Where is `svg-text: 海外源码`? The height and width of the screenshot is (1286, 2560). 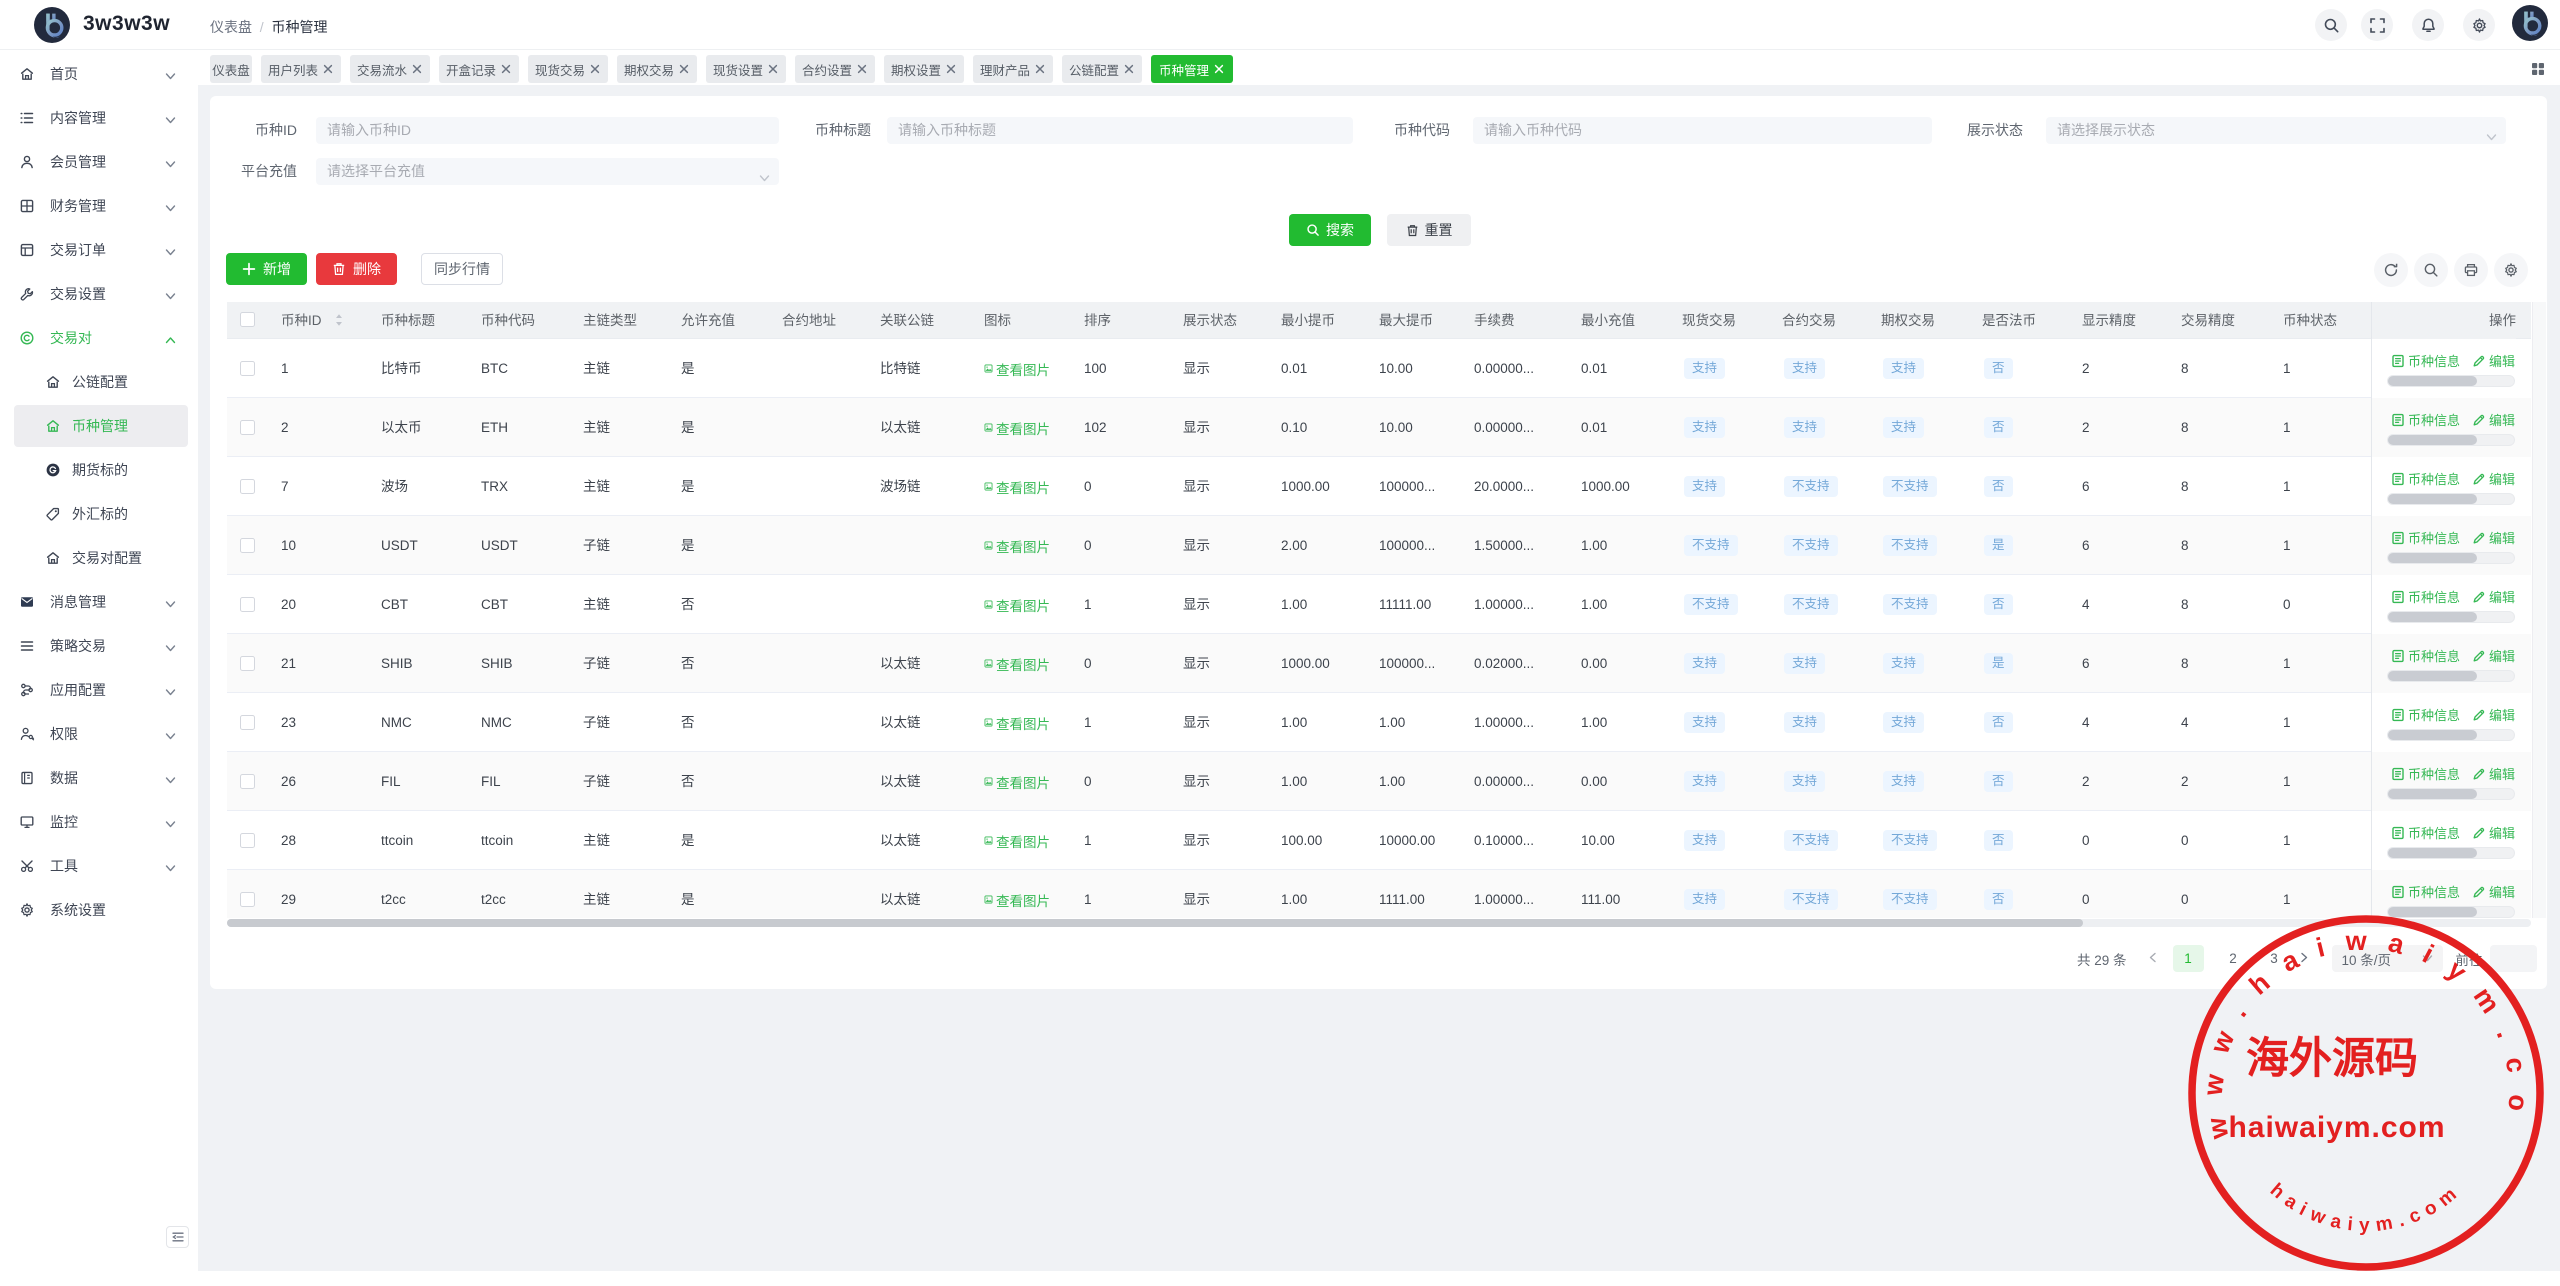
svg-text: 海外源码 is located at coordinates (2332, 1059).